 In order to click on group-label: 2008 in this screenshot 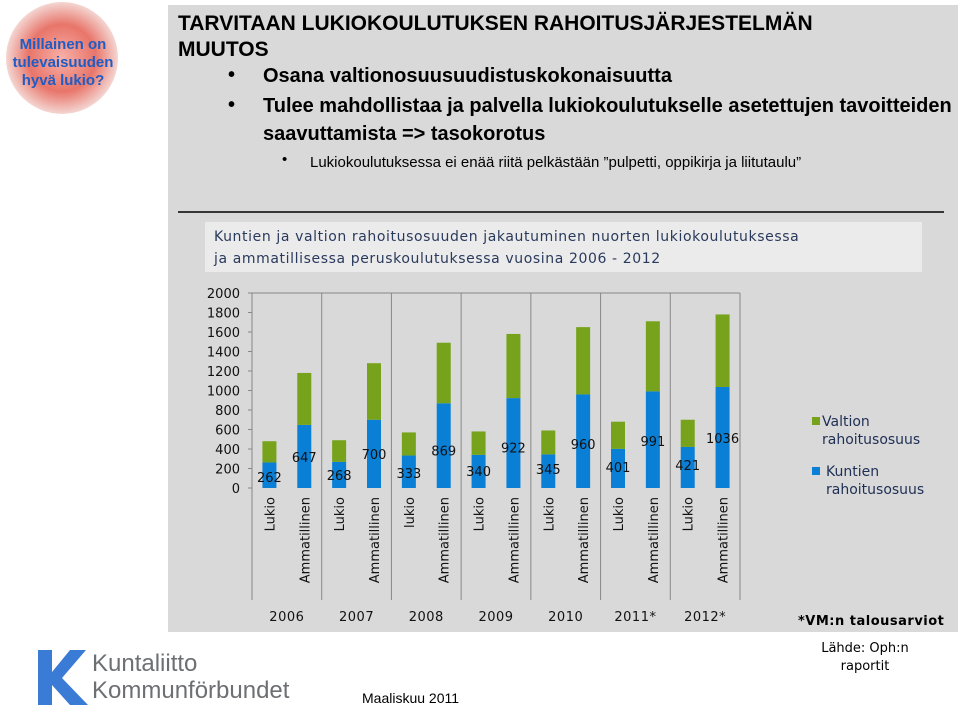, I will do `click(426, 617)`.